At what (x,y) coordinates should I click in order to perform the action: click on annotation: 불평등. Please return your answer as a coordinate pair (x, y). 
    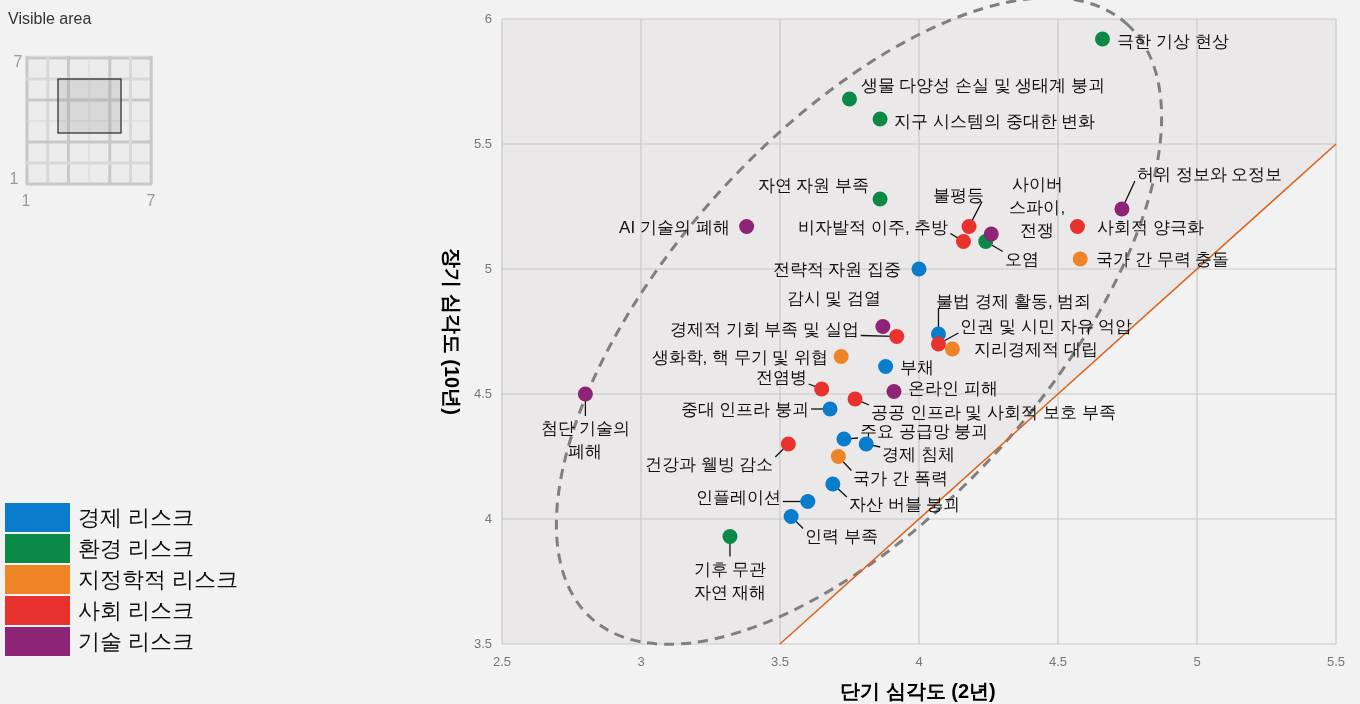
    Looking at the image, I should click on (959, 194).